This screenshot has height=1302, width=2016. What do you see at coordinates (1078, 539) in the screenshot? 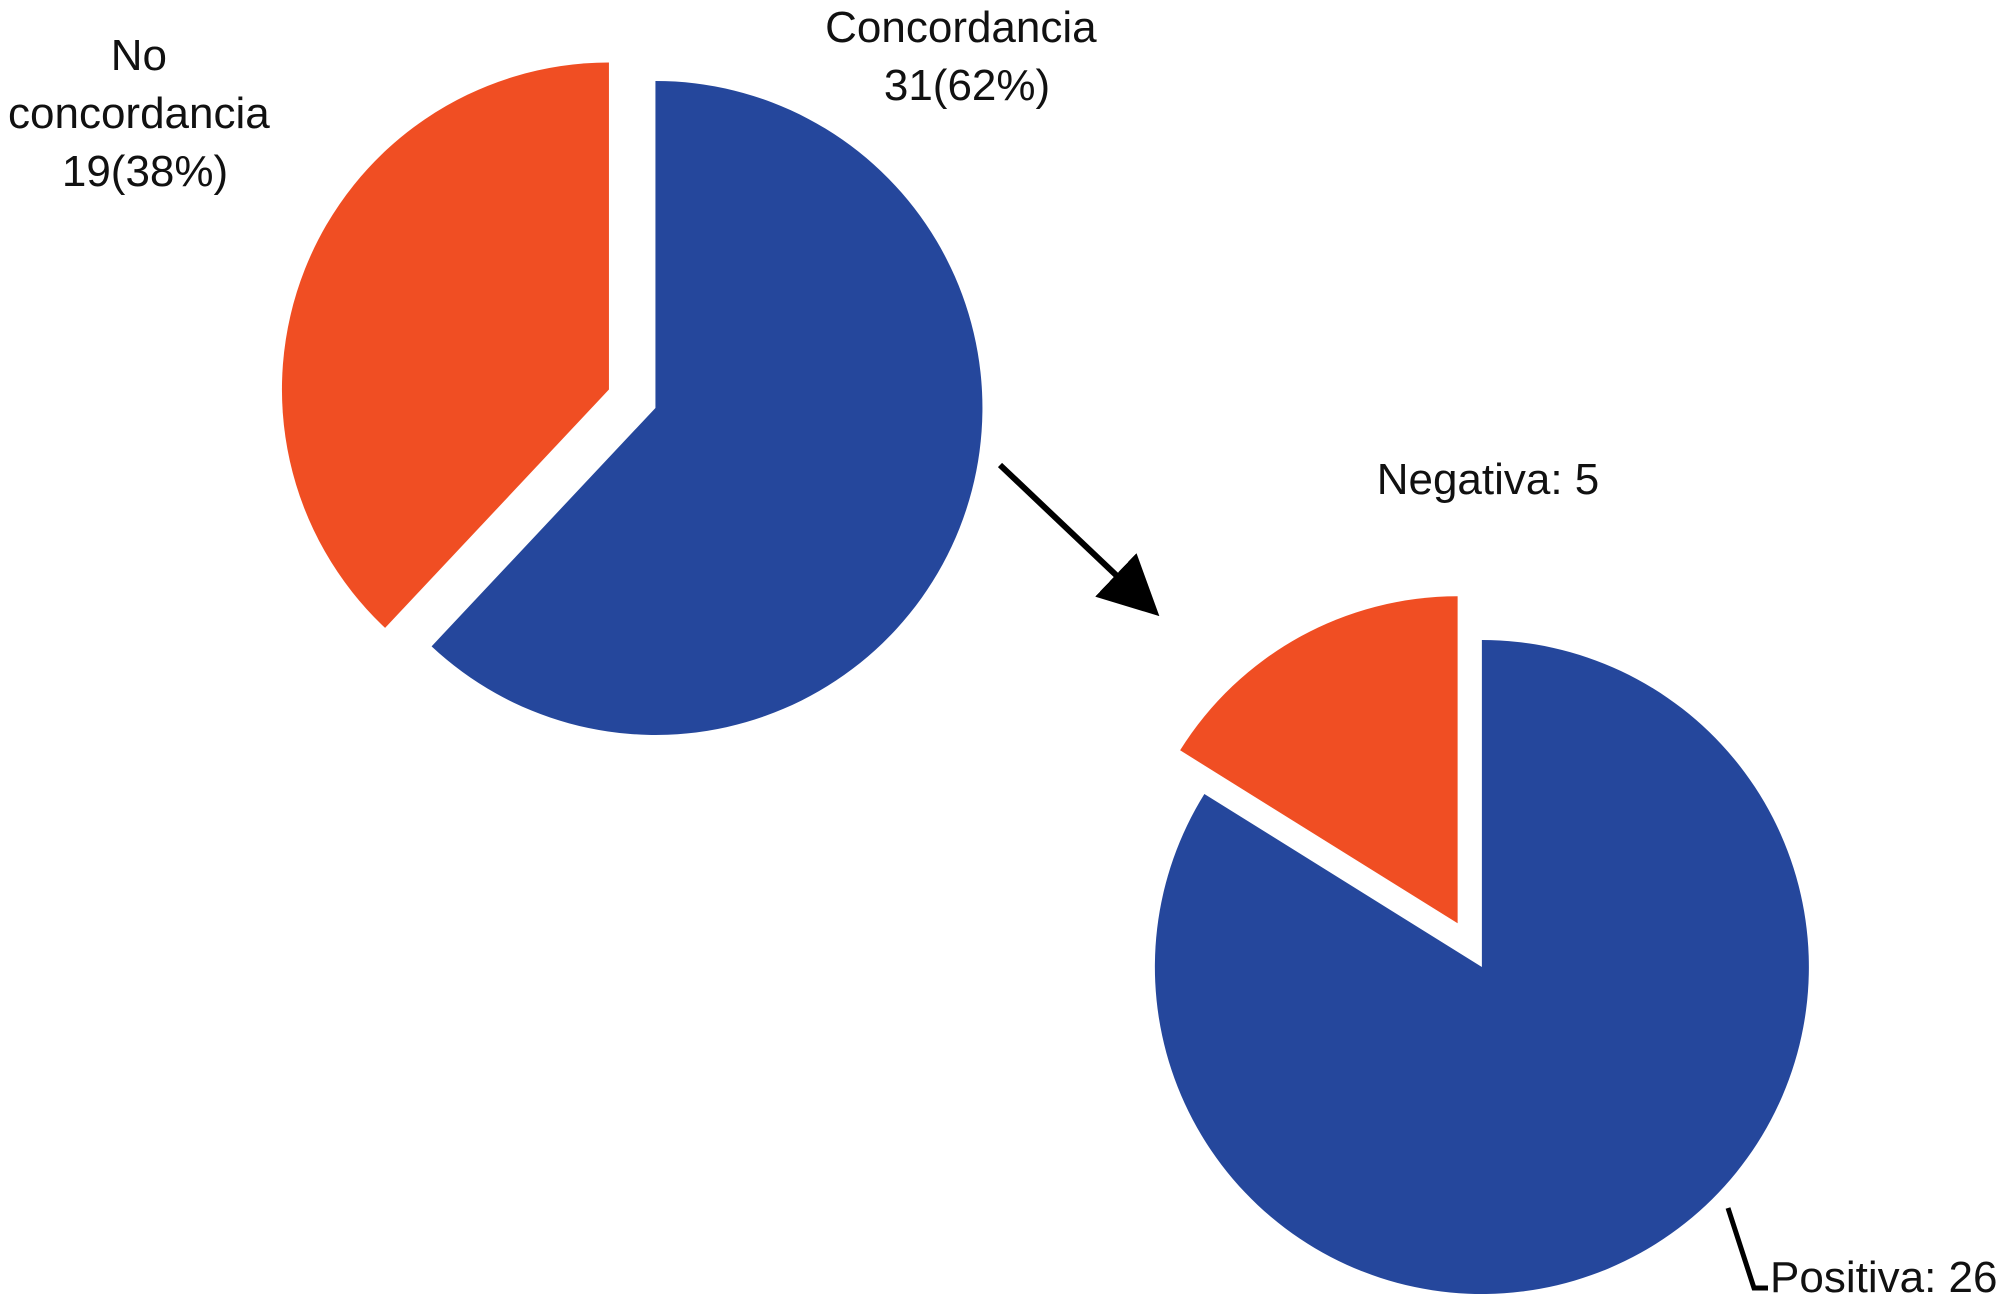
I see `arrow-connector` at bounding box center [1078, 539].